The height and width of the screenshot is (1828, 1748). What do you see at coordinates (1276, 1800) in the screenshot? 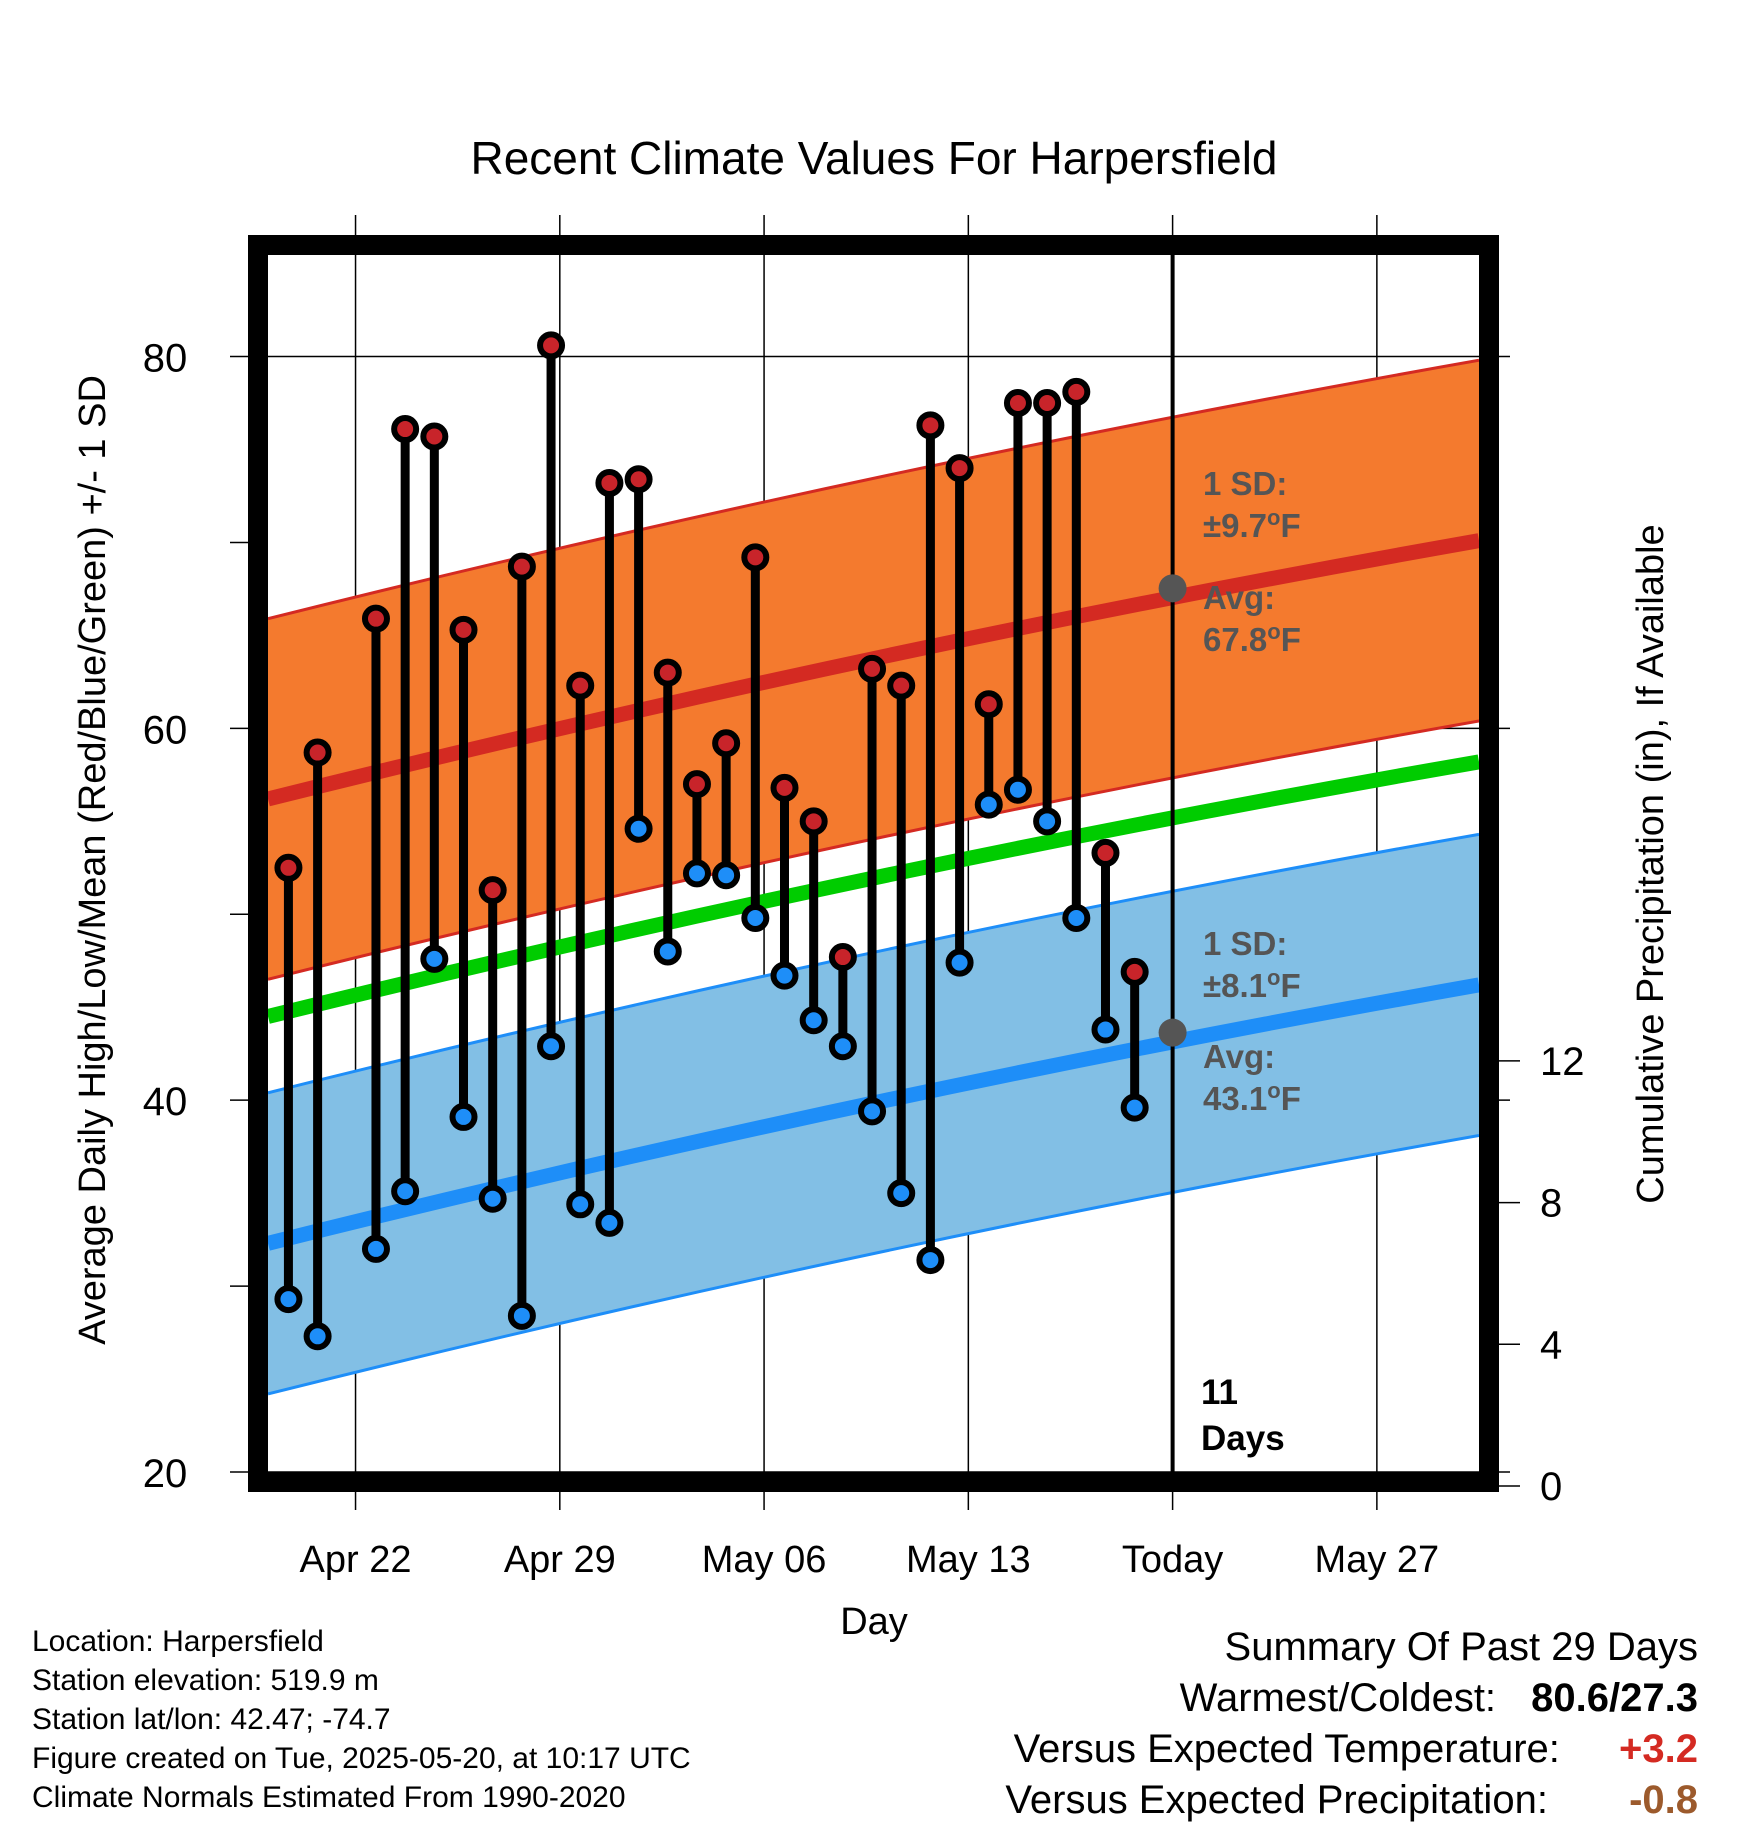
I see `precip-anomaly-label: Versus Expected Precipitation:` at bounding box center [1276, 1800].